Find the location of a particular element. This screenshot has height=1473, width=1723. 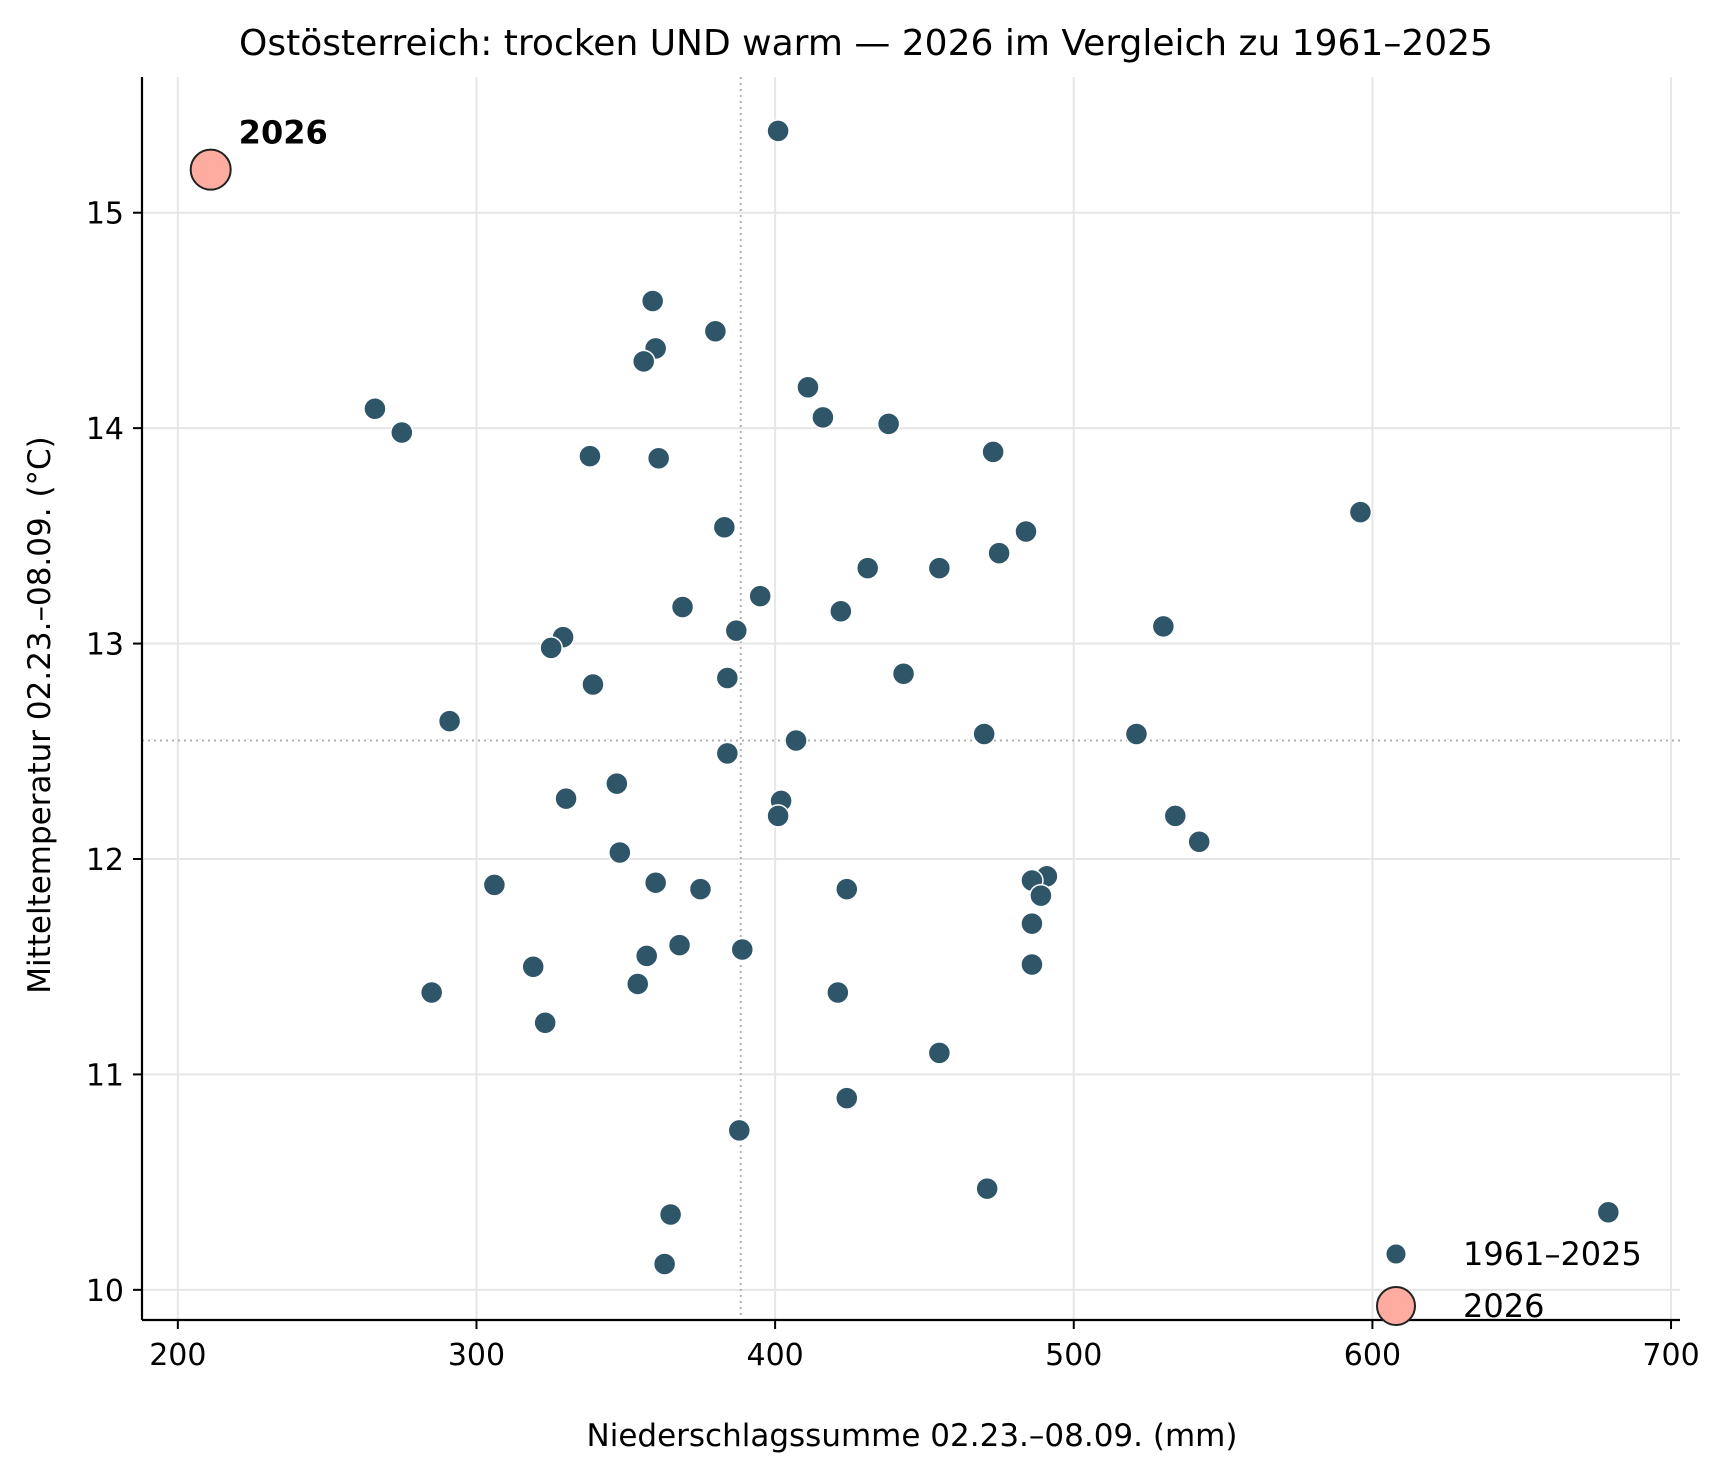

x-tick-label: 400 is located at coordinates (774, 1355).